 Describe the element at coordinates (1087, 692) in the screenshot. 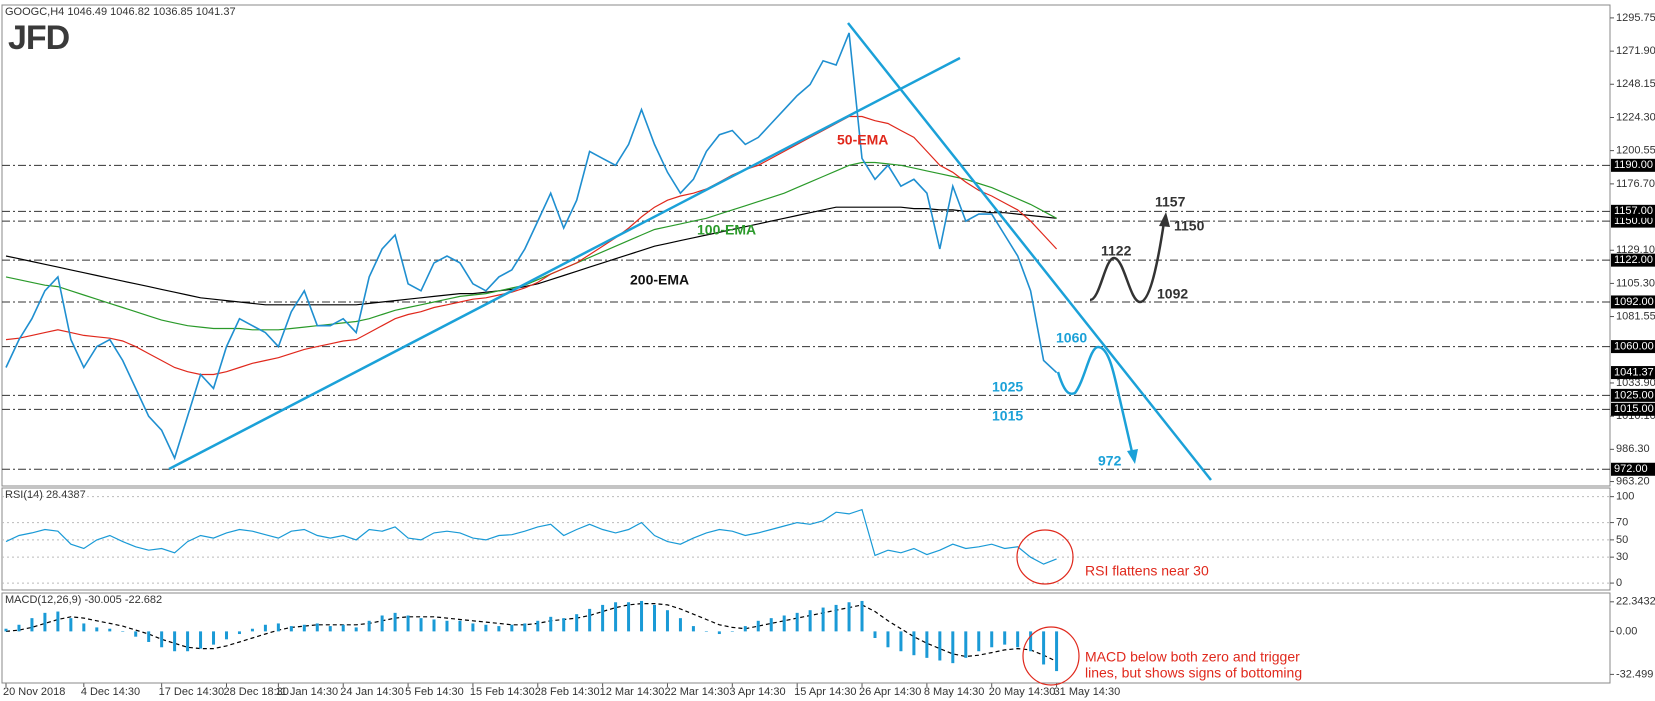

I see `x-tick-label: 31 May 14:30` at that location.